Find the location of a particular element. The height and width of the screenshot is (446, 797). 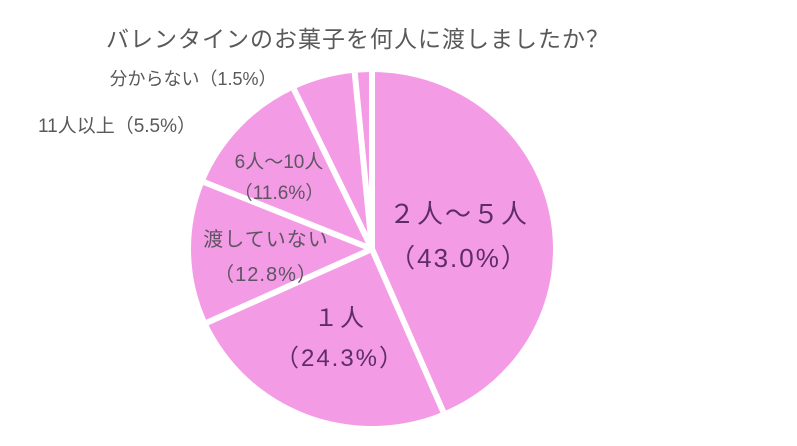

pie-label-inside: ２人～５人 （43.0%） is located at coordinates (459, 236).